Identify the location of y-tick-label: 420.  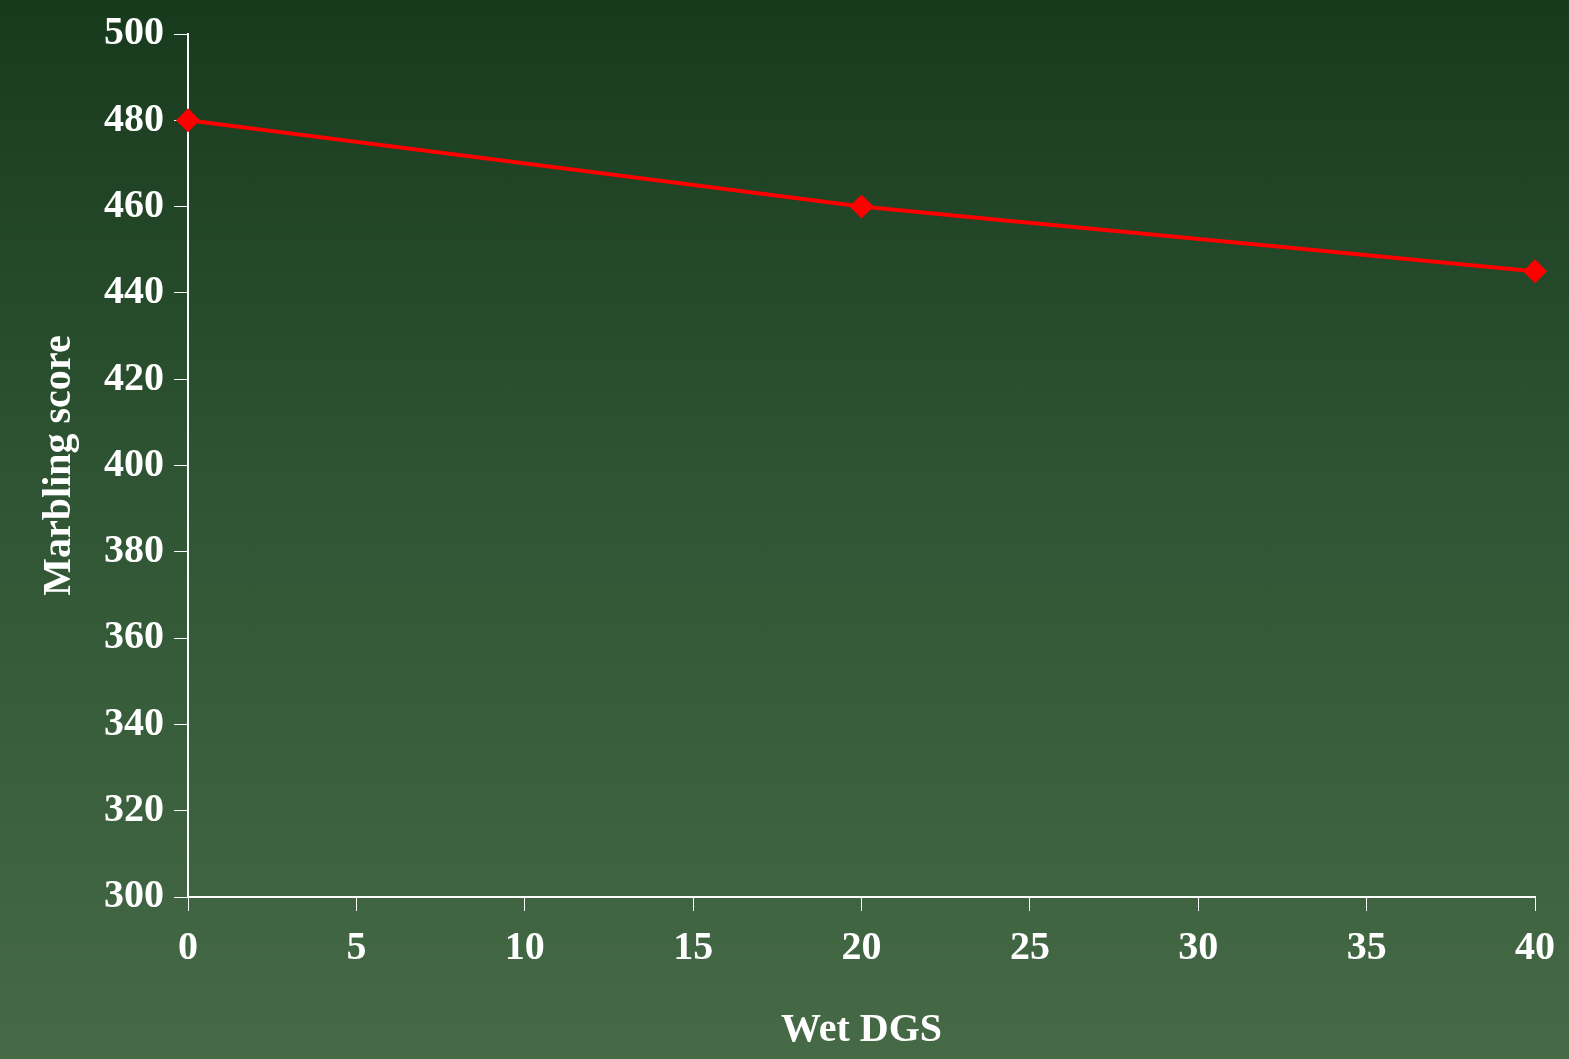
(134, 376).